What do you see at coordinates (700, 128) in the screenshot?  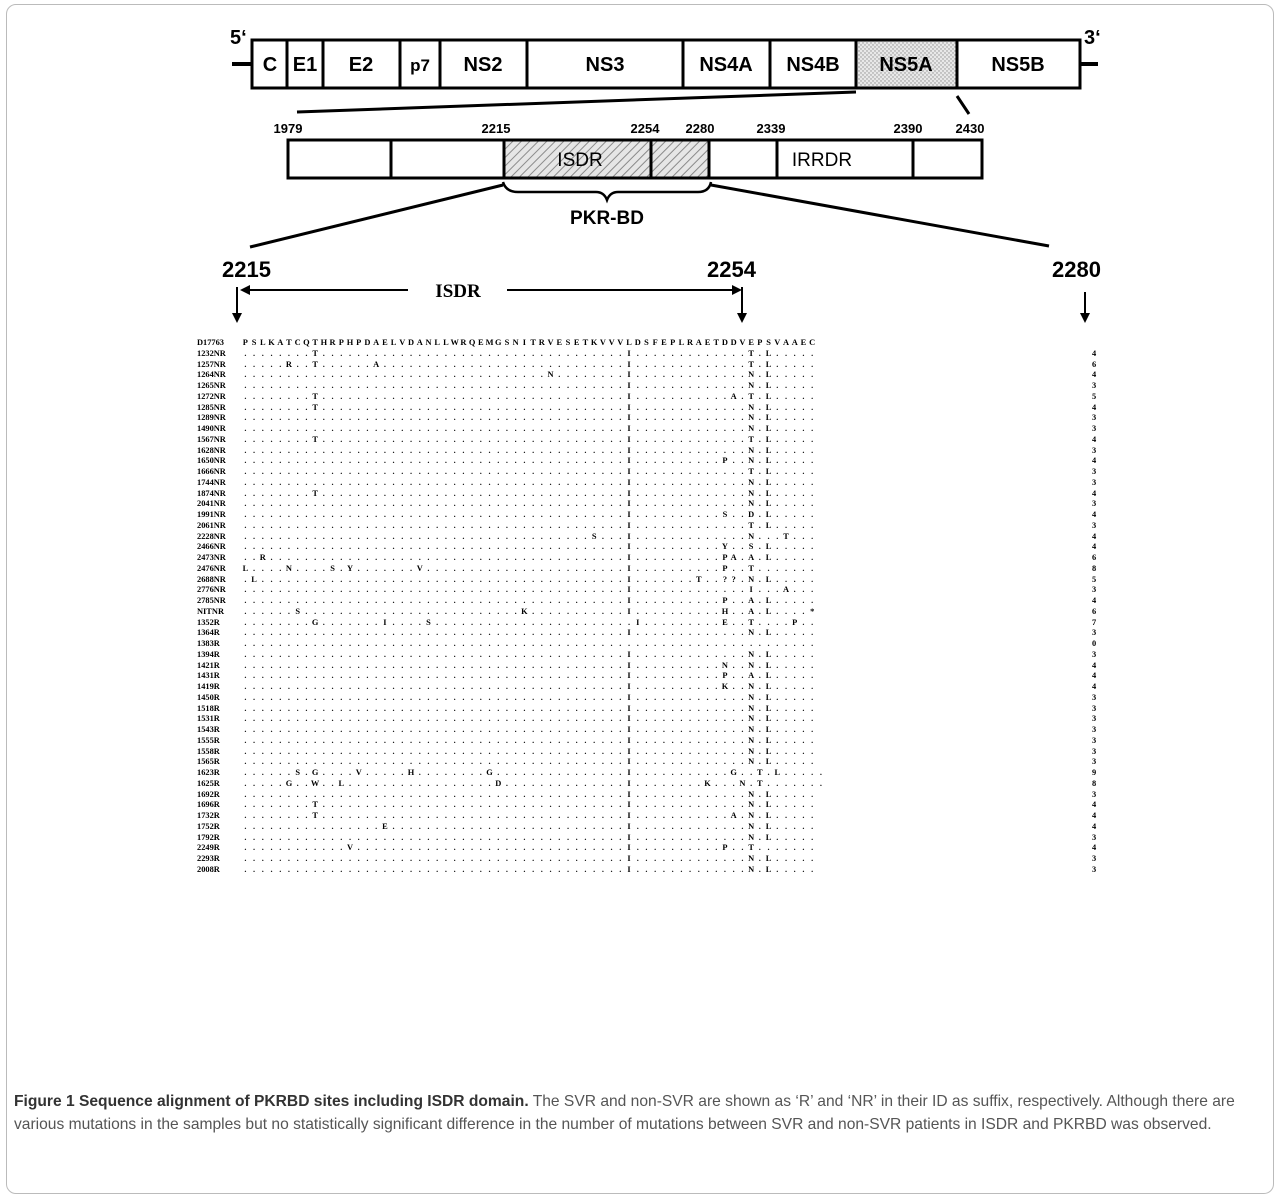 I see `position-2280: 2280` at bounding box center [700, 128].